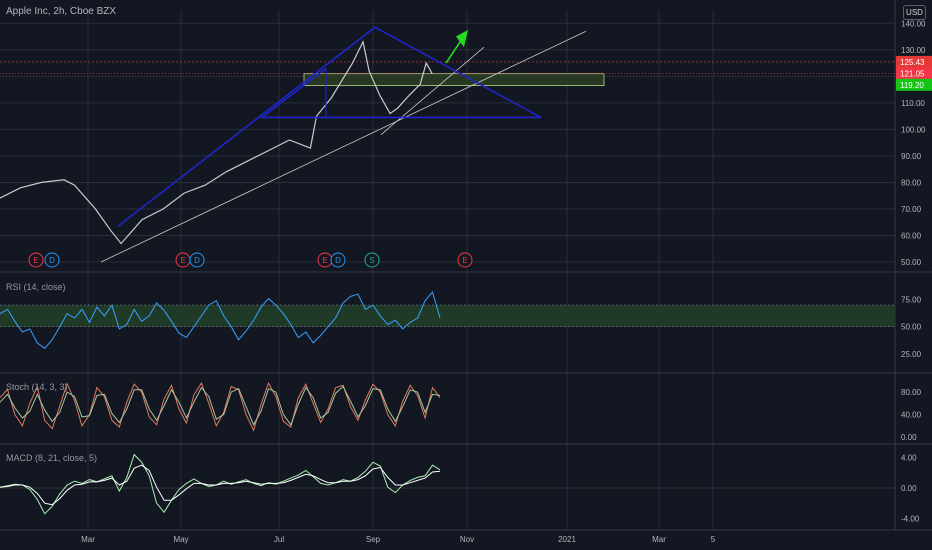 The width and height of the screenshot is (932, 550). What do you see at coordinates (911, 392) in the screenshot?
I see `stoch-axis-tick: 80.00` at bounding box center [911, 392].